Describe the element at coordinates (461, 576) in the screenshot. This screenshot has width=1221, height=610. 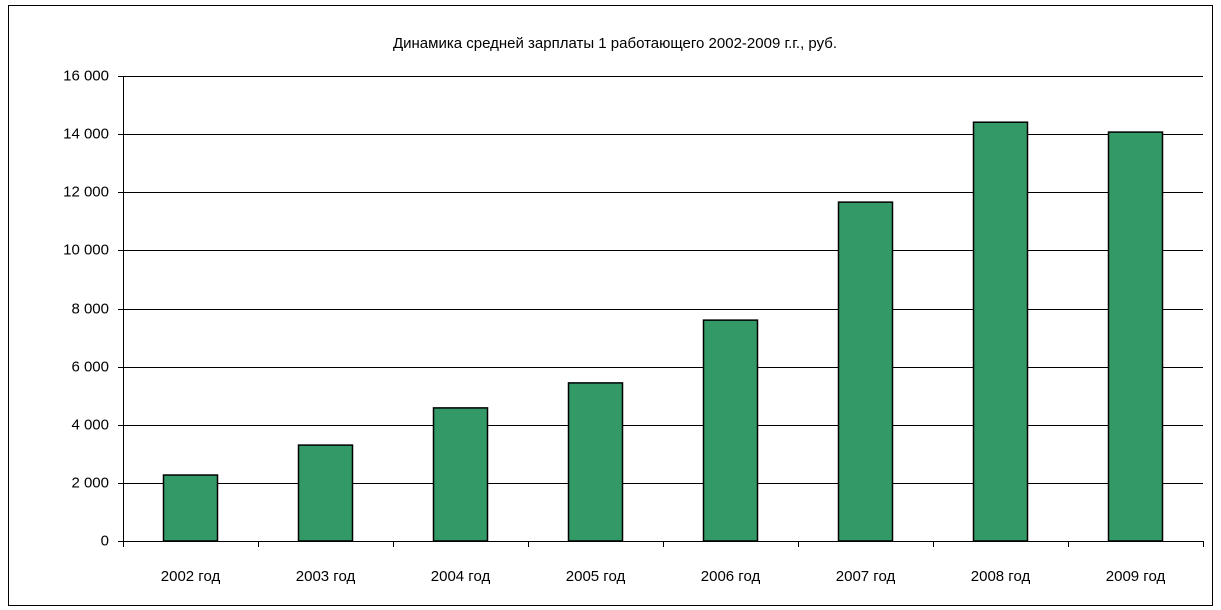
I see `x-tick-label: 2004 год` at that location.